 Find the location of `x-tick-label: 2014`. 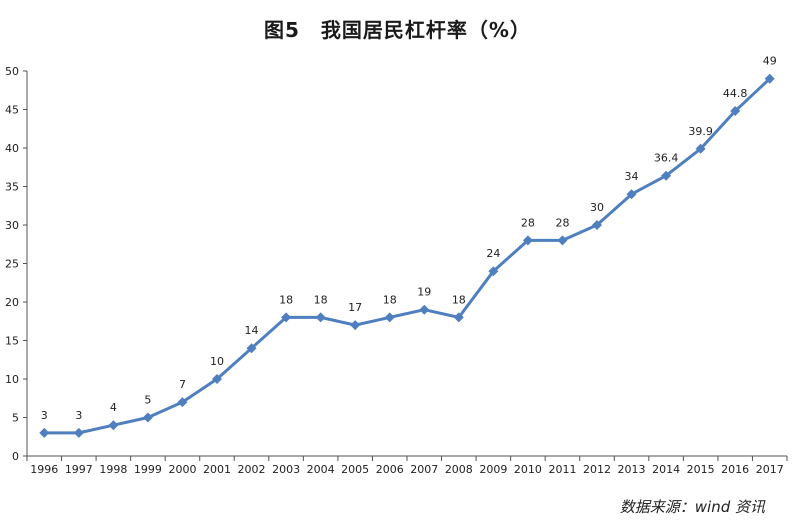

x-tick-label: 2014 is located at coordinates (666, 469).